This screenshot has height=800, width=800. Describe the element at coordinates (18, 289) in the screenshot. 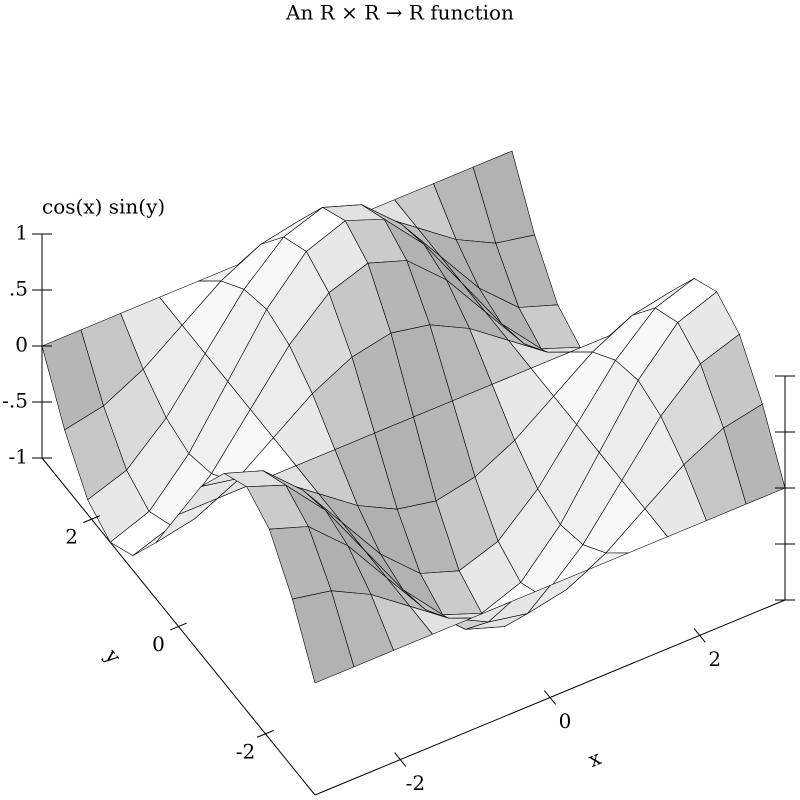

I see `z-tick-label: .5` at that location.